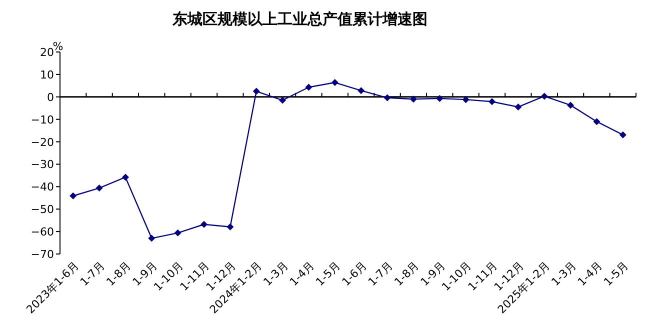  What do you see at coordinates (47, 52) in the screenshot?
I see `y-tick-label: 20` at bounding box center [47, 52].